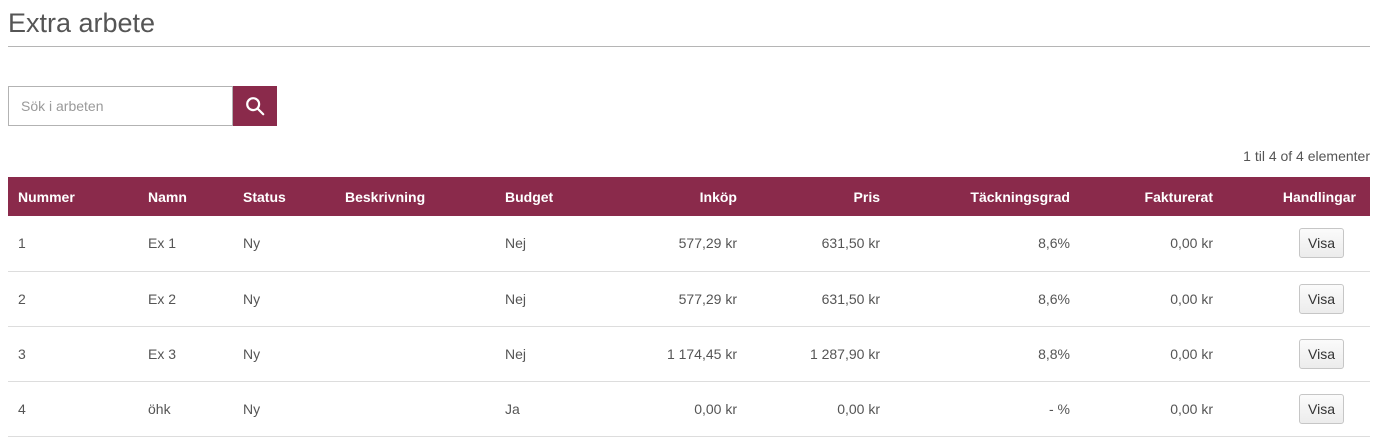 This screenshot has height=446, width=1378. I want to click on cell-inkop: 0,00 kr, so click(670, 409).